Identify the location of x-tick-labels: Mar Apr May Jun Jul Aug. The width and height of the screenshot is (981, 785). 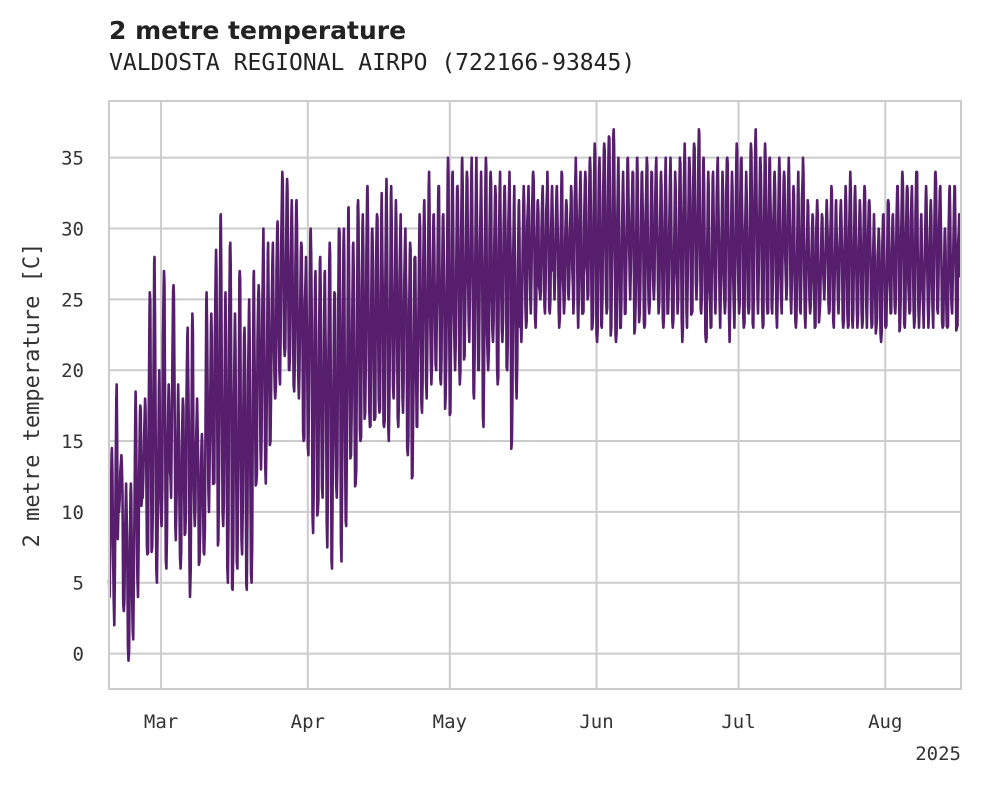
(523, 722).